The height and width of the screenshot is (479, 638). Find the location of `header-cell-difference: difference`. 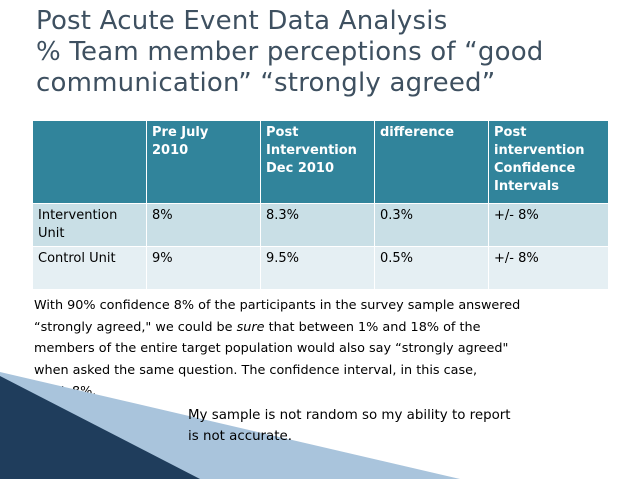

header-cell-difference: difference is located at coordinates (431, 162).